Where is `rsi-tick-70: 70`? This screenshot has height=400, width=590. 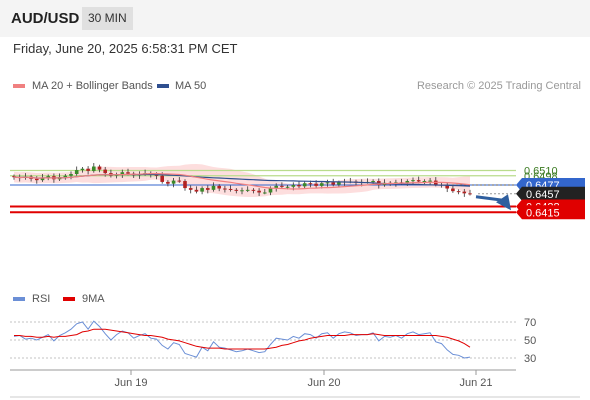
rsi-tick-70: 70 is located at coordinates (530, 323).